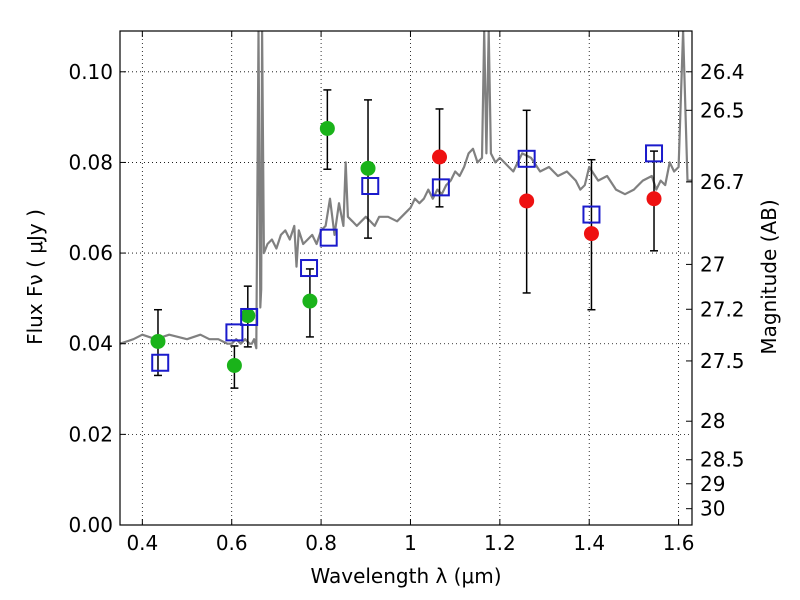 This screenshot has height=600, width=800. What do you see at coordinates (35, 277) in the screenshot?
I see `y-axis-label: Flux Fν ( μJy )` at bounding box center [35, 277].